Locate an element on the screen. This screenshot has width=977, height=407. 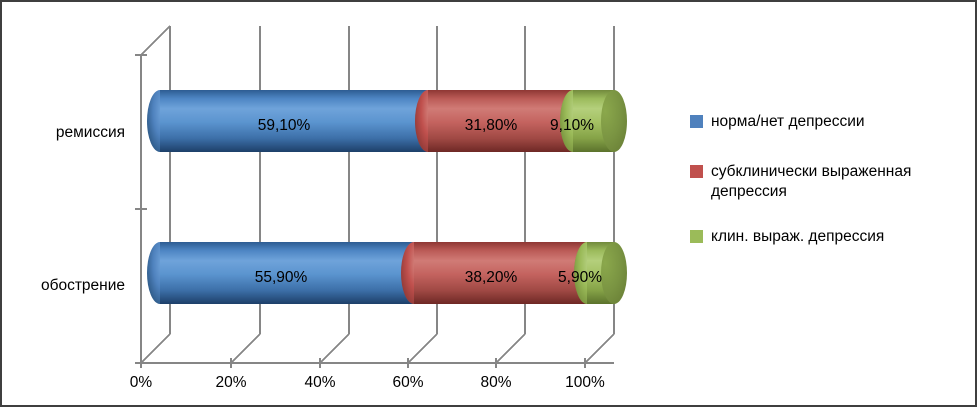
category-label-remission: ремиссия is located at coordinates (90, 132).